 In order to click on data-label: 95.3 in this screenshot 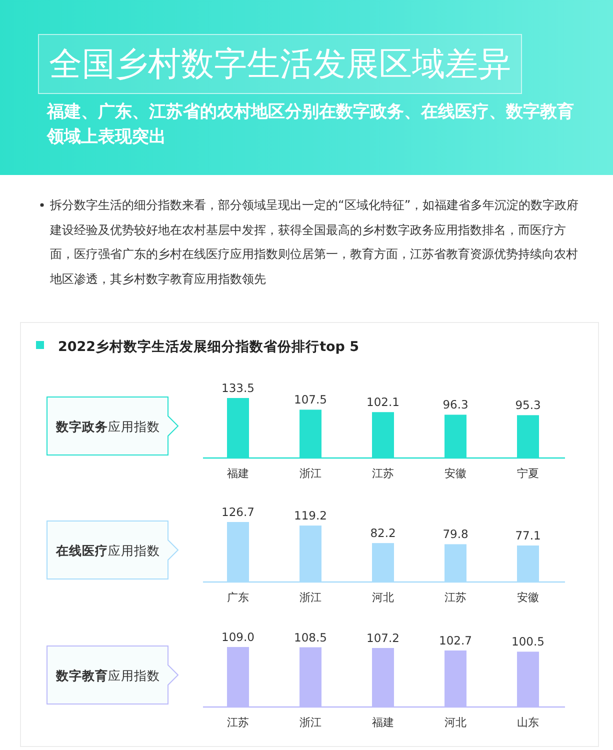, I will do `click(528, 405)`.